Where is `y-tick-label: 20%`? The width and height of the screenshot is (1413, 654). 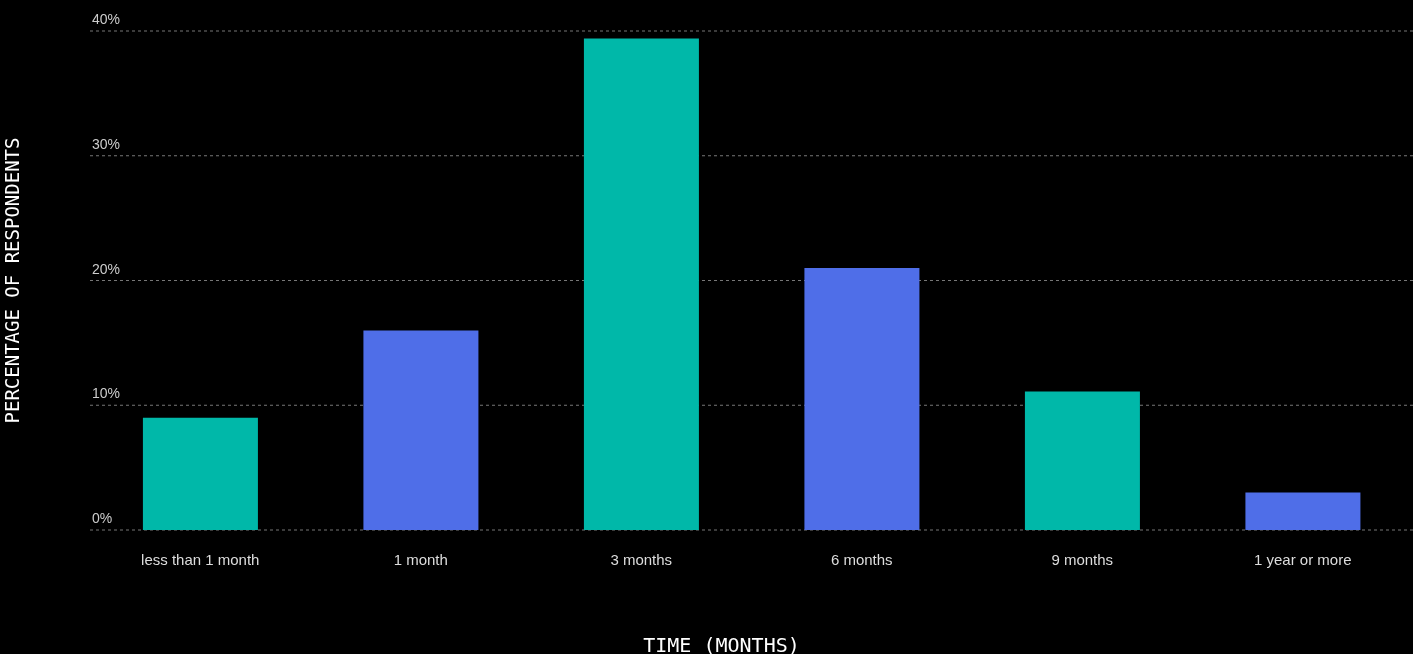
y-tick-label: 20% is located at coordinates (106, 268).